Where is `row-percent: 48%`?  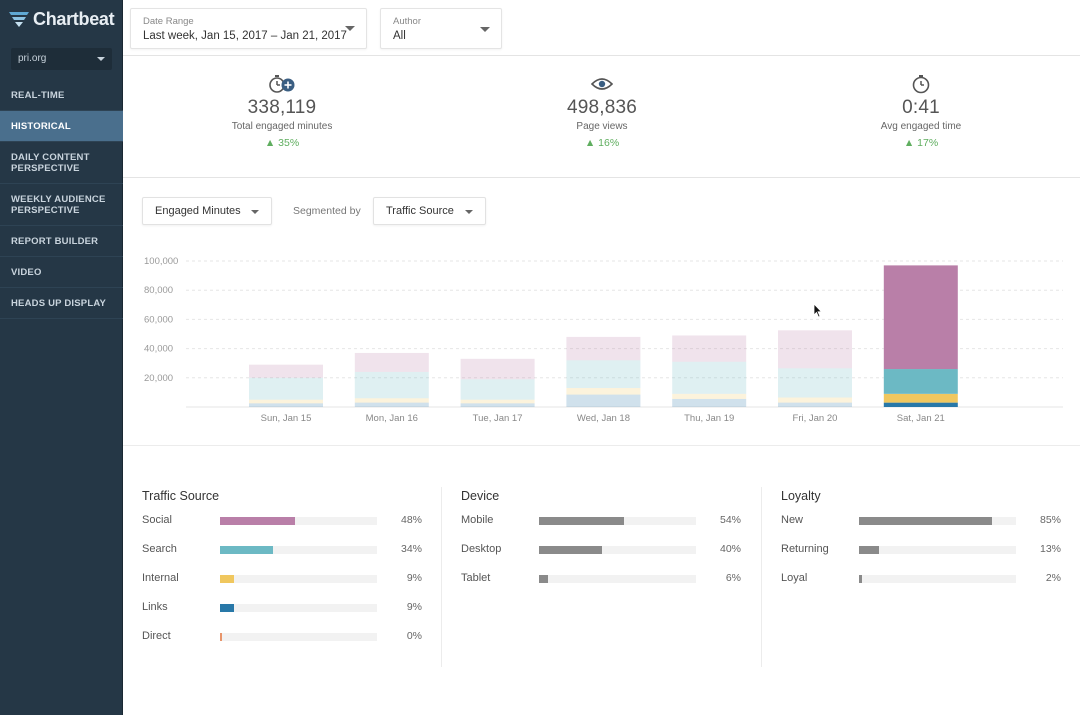
row-percent: 48% is located at coordinates (411, 520).